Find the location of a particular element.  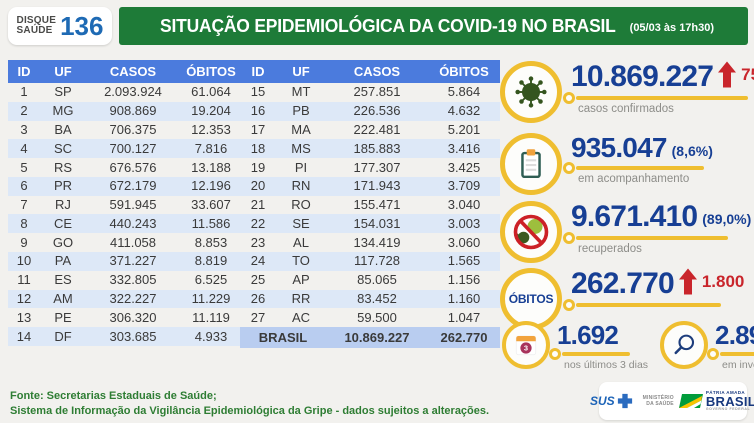

cell: 8.853 is located at coordinates (211, 242).